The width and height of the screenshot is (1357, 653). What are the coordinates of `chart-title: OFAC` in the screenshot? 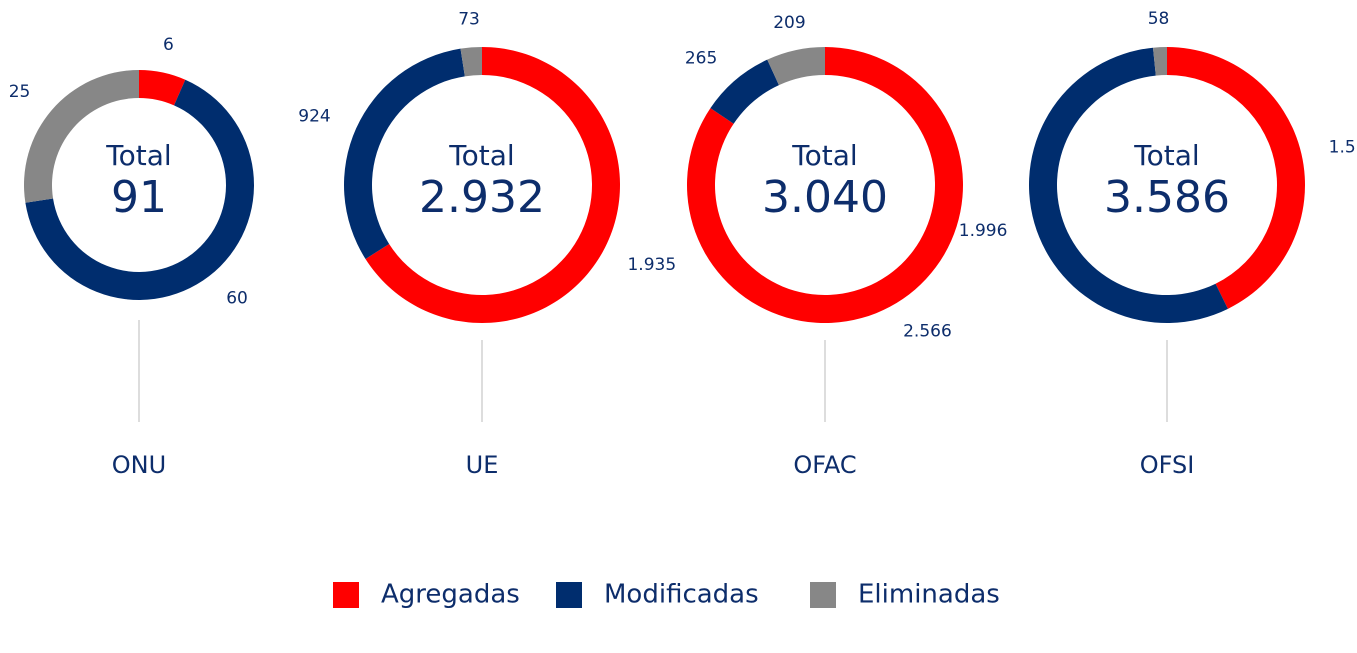 It's located at (824, 465).